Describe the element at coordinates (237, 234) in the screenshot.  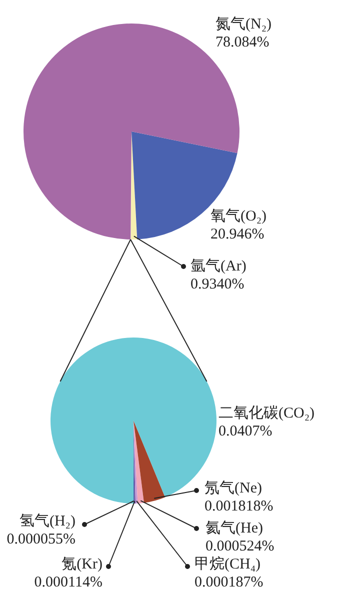
I see `data-label: 20.946%` at that location.